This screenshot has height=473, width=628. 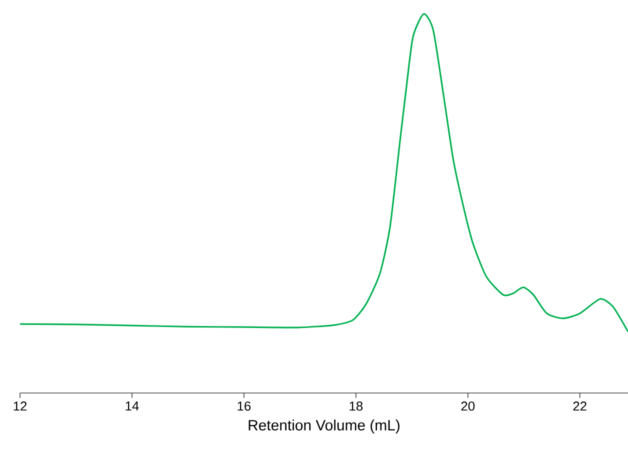 I want to click on x-tick-label: 12, so click(x=20, y=406).